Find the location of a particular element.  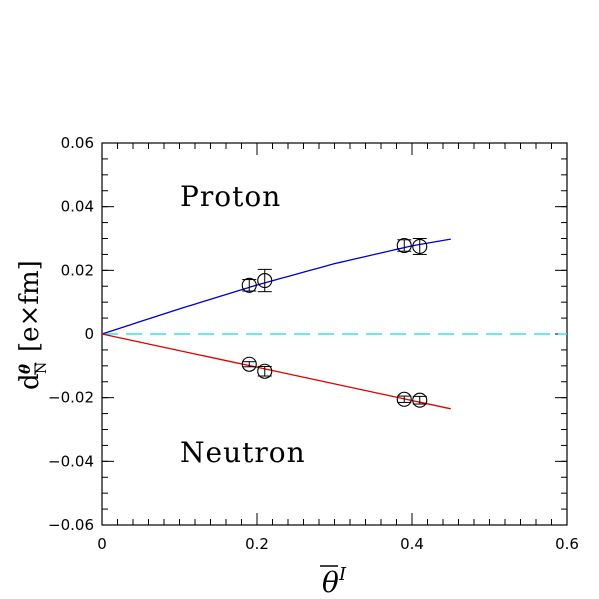

x-tick-label: 0.4 is located at coordinates (412, 544).